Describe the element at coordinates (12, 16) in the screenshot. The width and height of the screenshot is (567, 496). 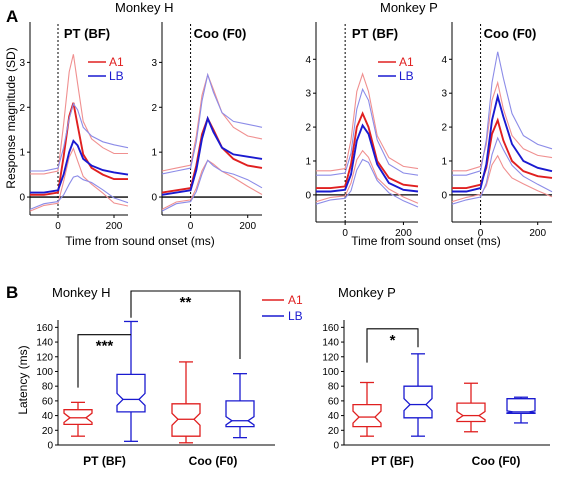
I see `panel-letter-a: A` at that location.